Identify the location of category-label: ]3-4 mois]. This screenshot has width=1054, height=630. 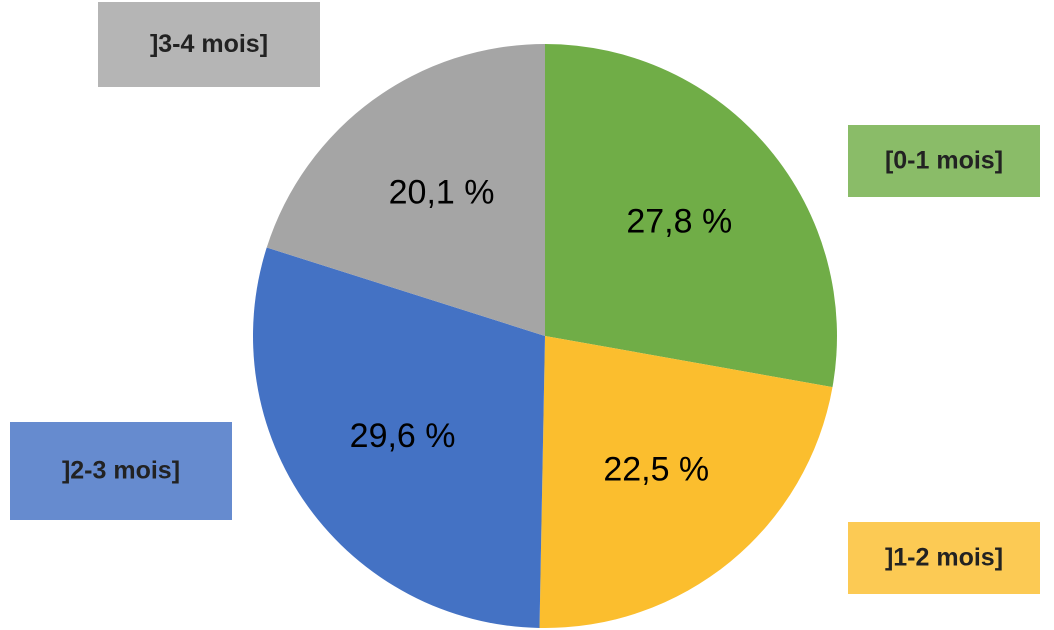
(209, 44).